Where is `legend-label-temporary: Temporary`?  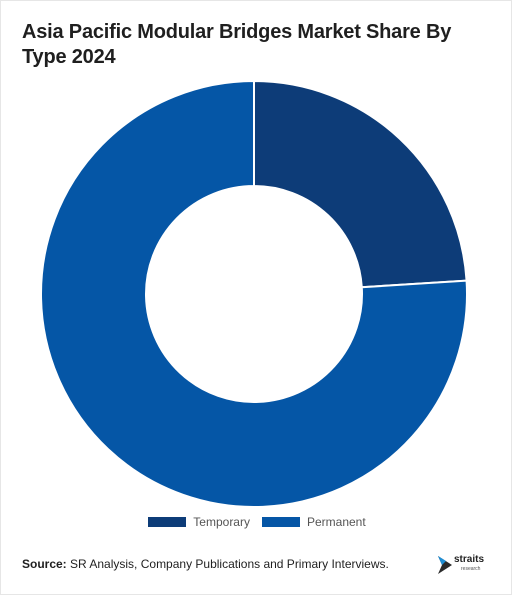 legend-label-temporary: Temporary is located at coordinates (221, 522).